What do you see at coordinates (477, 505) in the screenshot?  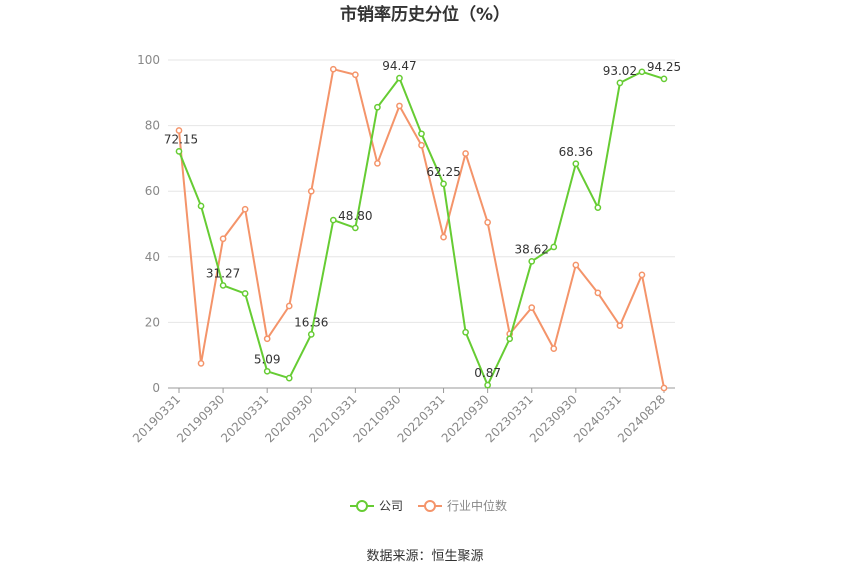 I see `legend-label: 行业中位数` at bounding box center [477, 505].